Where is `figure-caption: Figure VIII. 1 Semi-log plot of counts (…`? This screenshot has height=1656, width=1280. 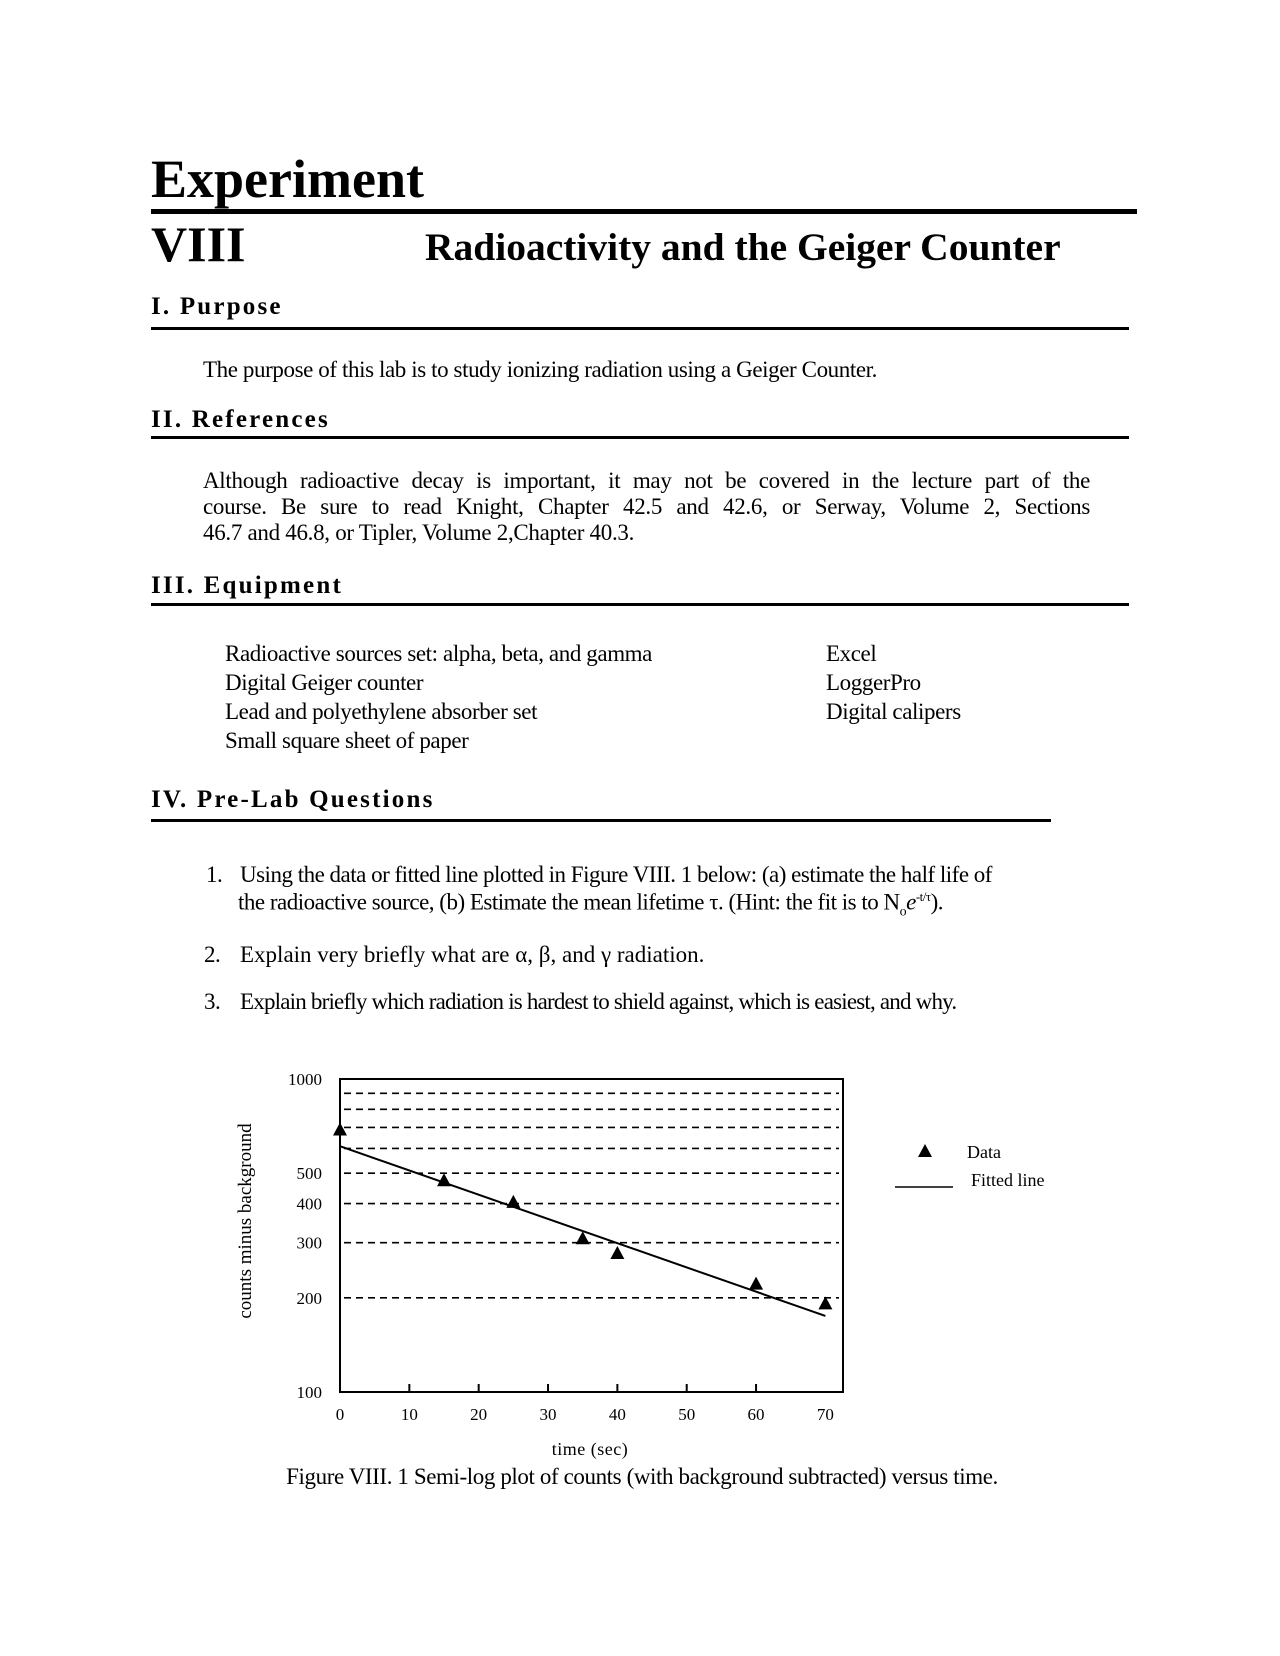 figure-caption: Figure VIII. 1 Semi-log plot of counts (… is located at coordinates (642, 1476).